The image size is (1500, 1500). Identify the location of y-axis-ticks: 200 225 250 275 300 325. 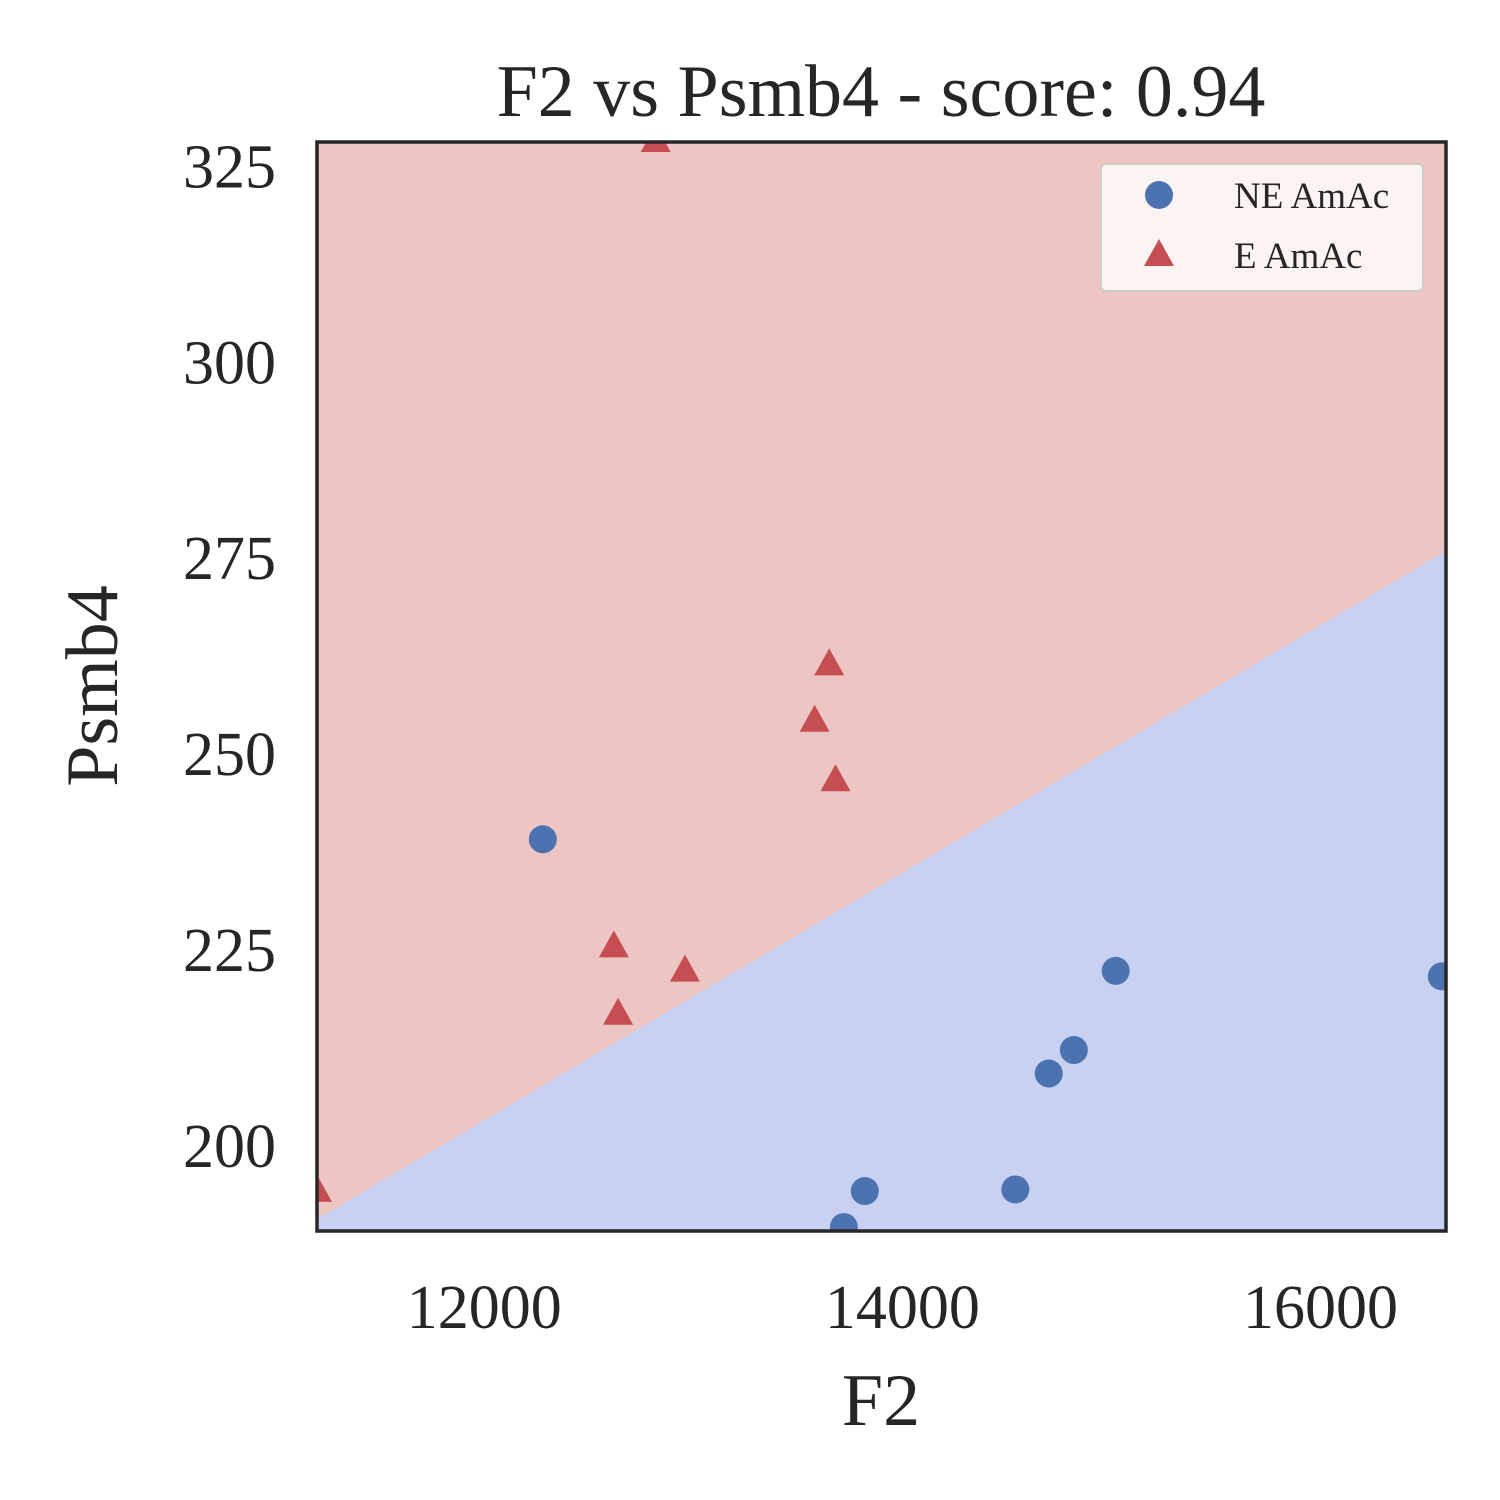
(229, 657).